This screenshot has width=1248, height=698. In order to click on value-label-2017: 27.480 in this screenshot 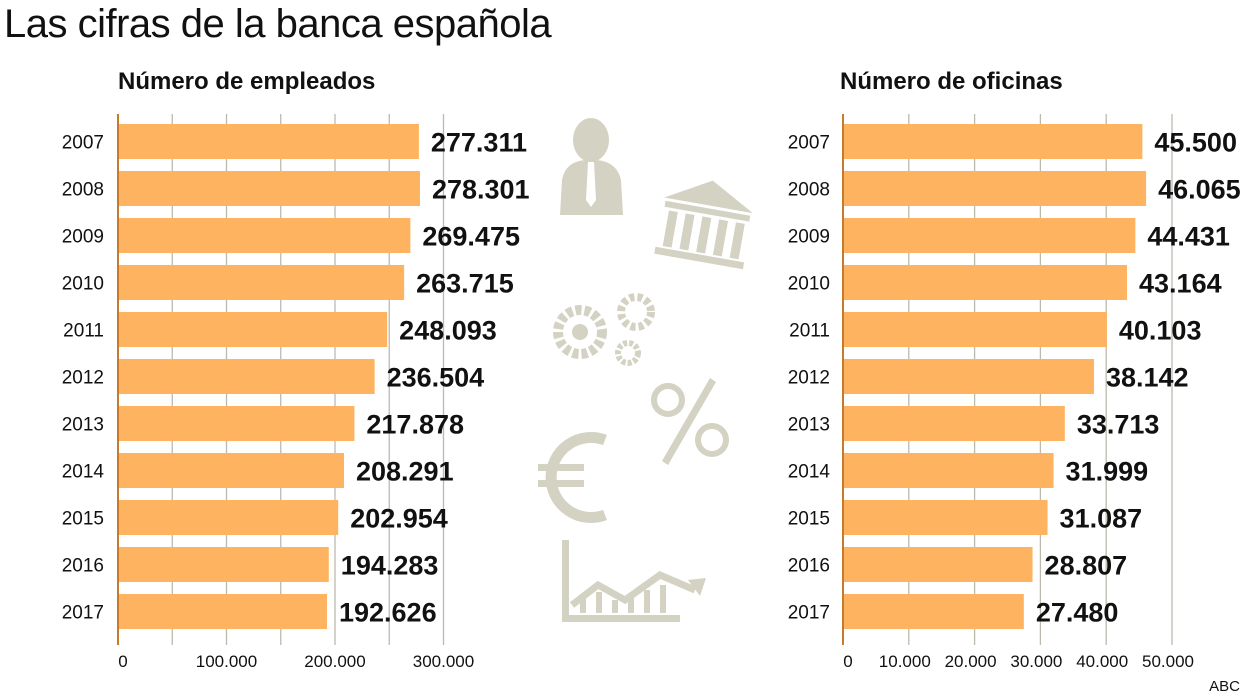, I will do `click(1077, 613)`.